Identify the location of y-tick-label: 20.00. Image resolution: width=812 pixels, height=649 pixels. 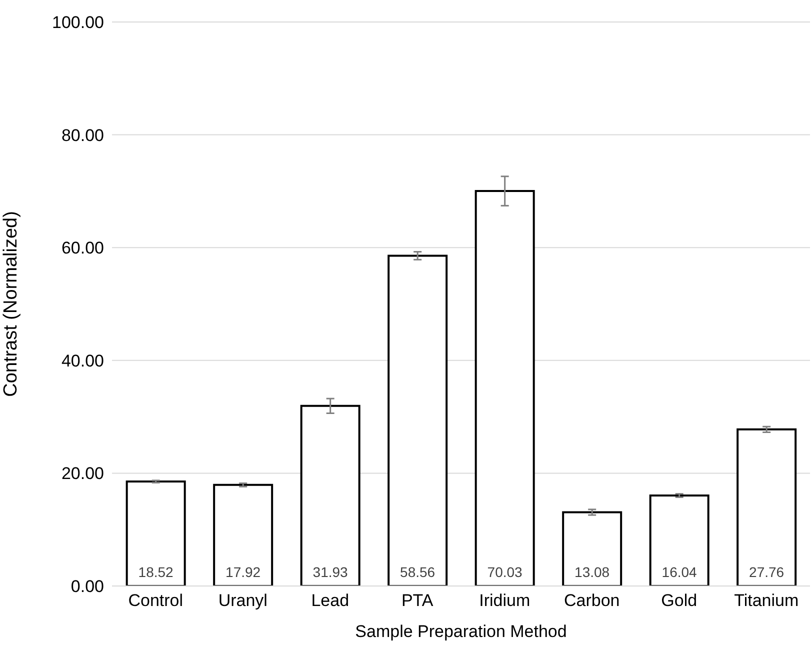
(82, 474).